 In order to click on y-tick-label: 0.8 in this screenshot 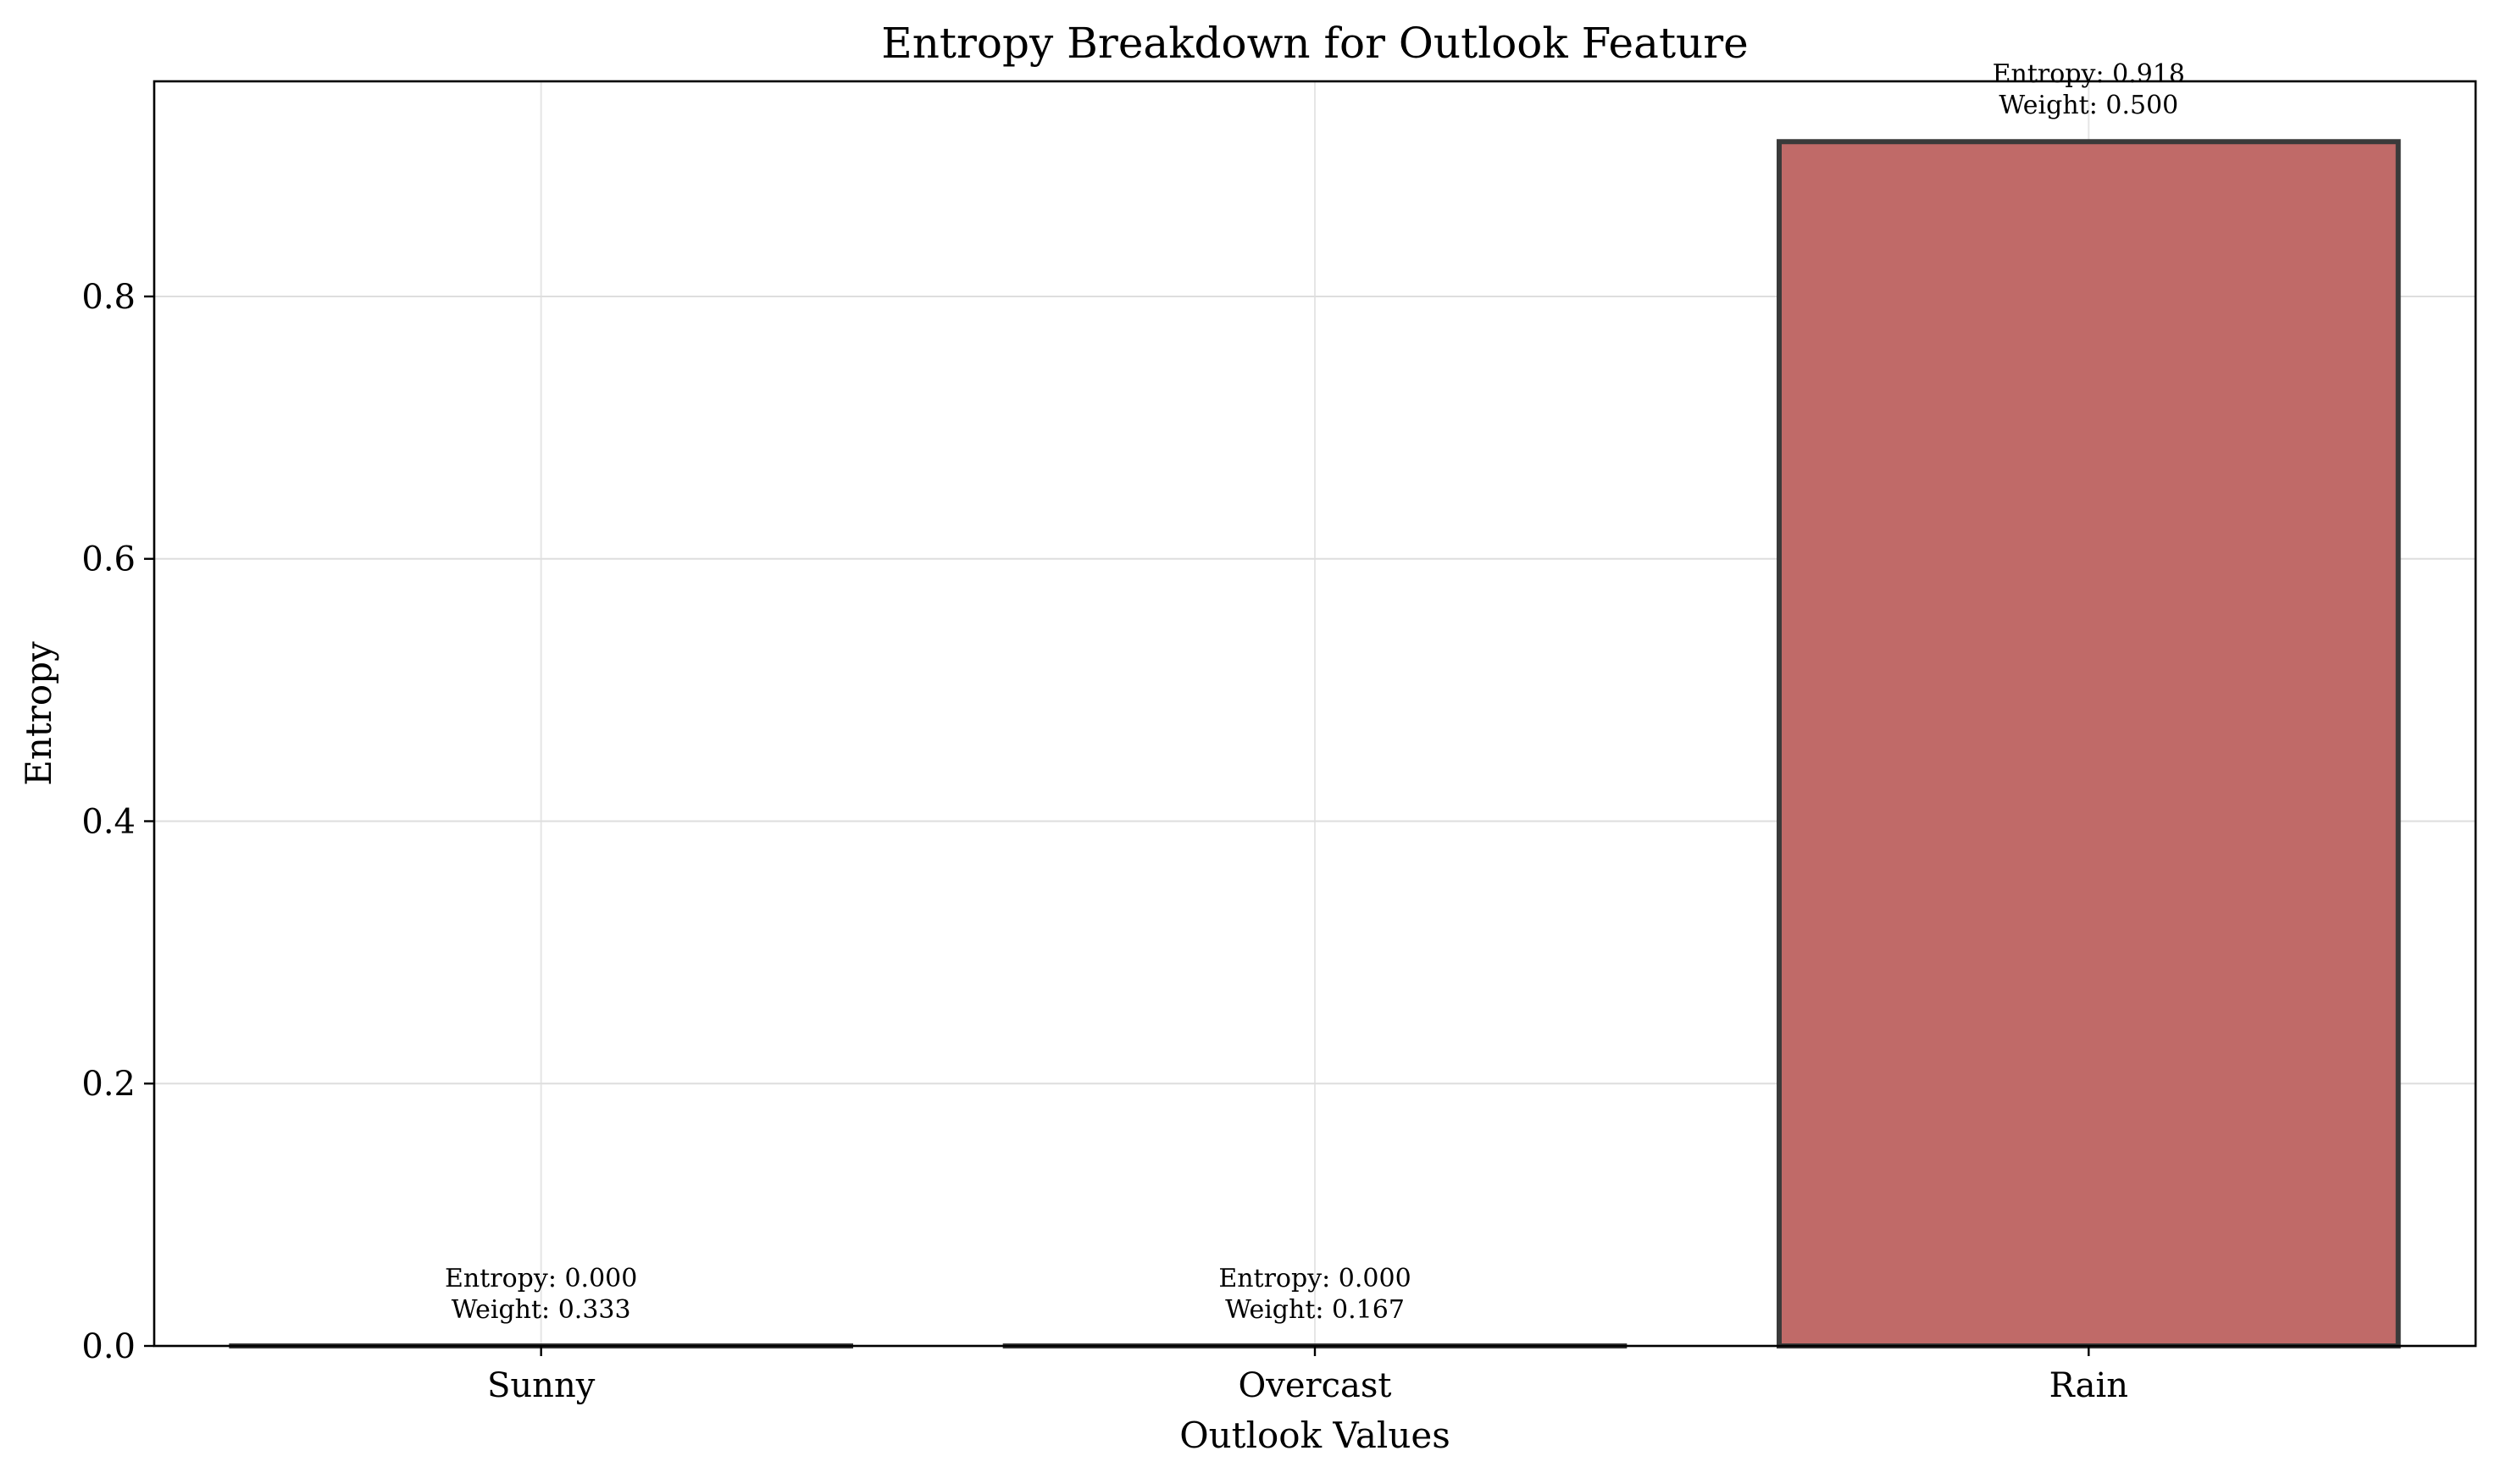, I will do `click(108, 297)`.